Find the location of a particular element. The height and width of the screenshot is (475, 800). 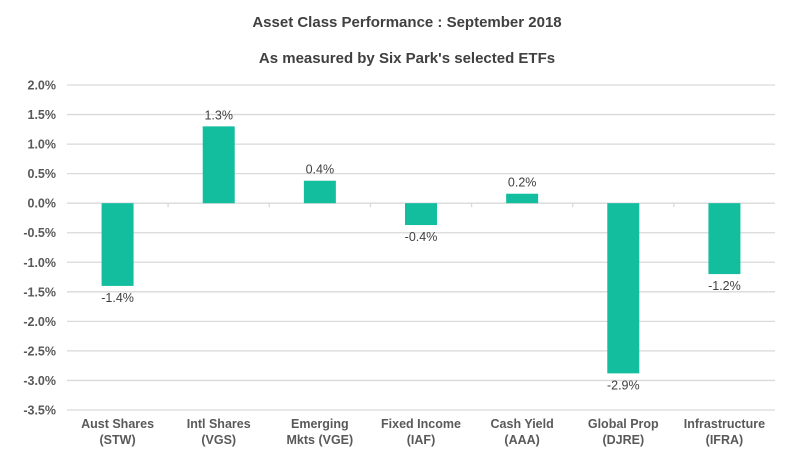

y-tick-label: -1.0% is located at coordinates (39, 263).